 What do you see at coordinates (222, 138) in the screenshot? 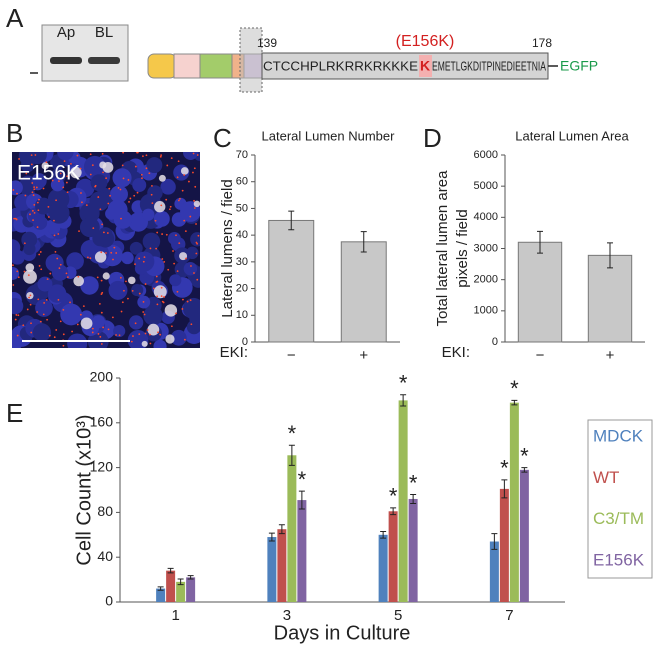
I see `panel-letter: C` at bounding box center [222, 138].